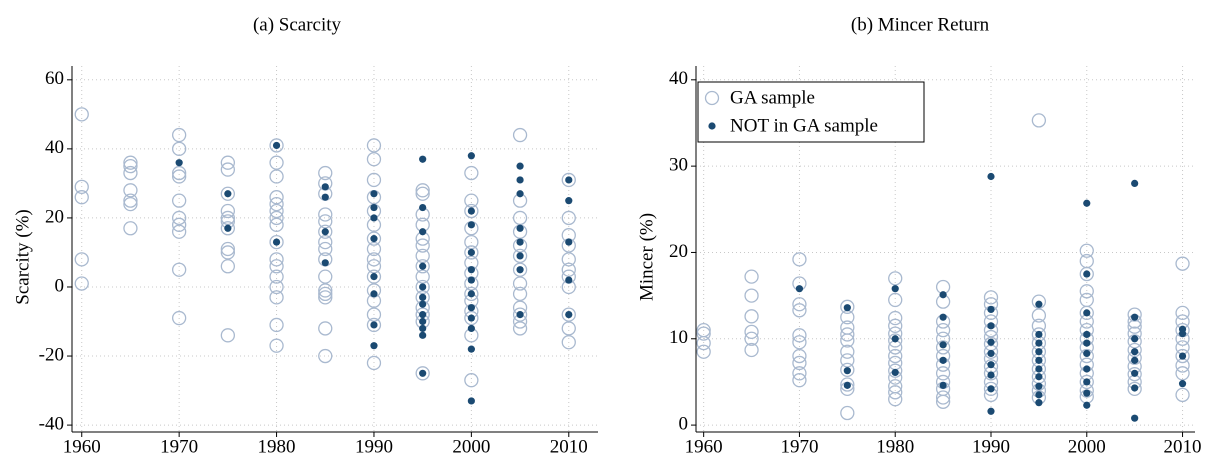 The width and height of the screenshot is (1209, 466). Describe the element at coordinates (772, 97) in the screenshot. I see `legend-label: GA sample` at that location.